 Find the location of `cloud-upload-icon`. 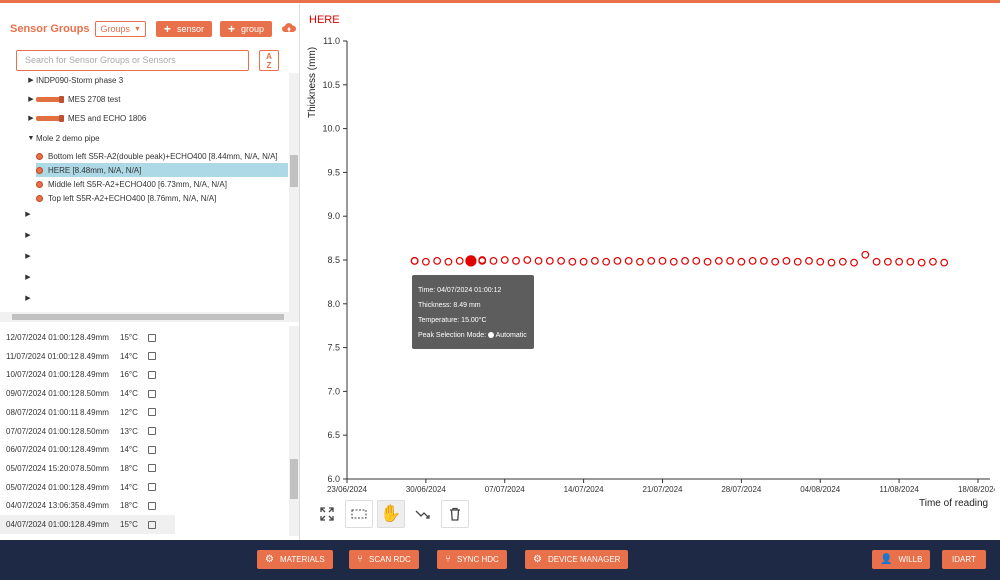

cloud-upload-icon is located at coordinates (289, 29).